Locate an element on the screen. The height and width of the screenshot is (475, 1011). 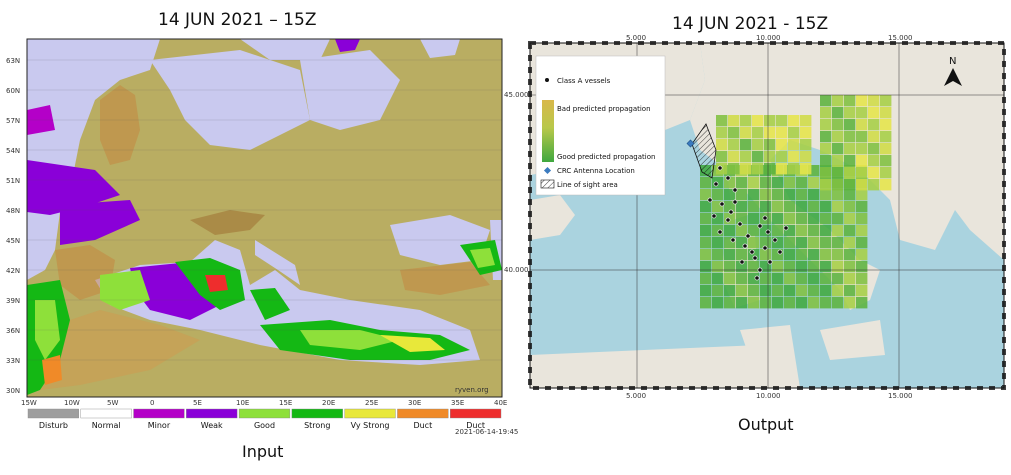
east-med-vystrong is located at coordinates (412, 343).